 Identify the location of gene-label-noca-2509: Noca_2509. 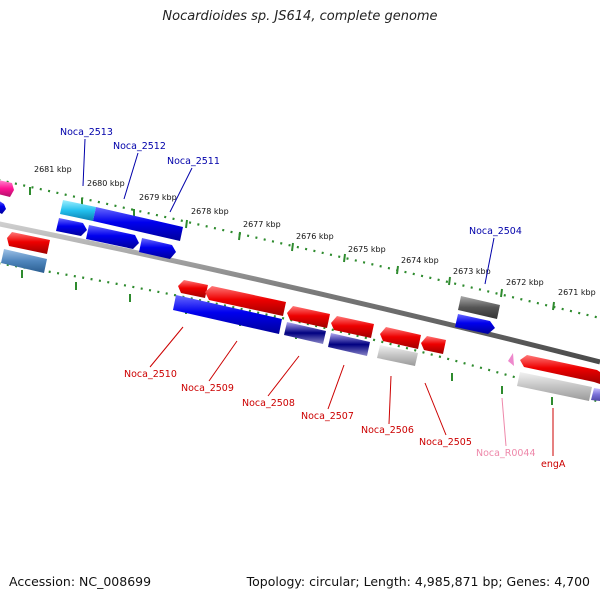
(207, 388).